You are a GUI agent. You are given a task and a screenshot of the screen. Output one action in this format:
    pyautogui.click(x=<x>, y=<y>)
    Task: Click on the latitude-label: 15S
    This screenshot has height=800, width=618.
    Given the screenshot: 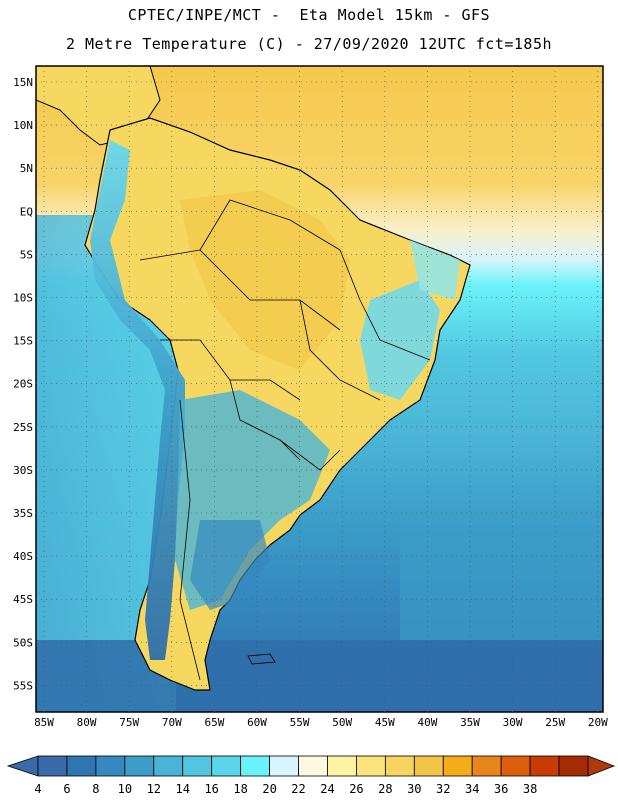 What is the action you would take?
    pyautogui.click(x=23, y=341)
    